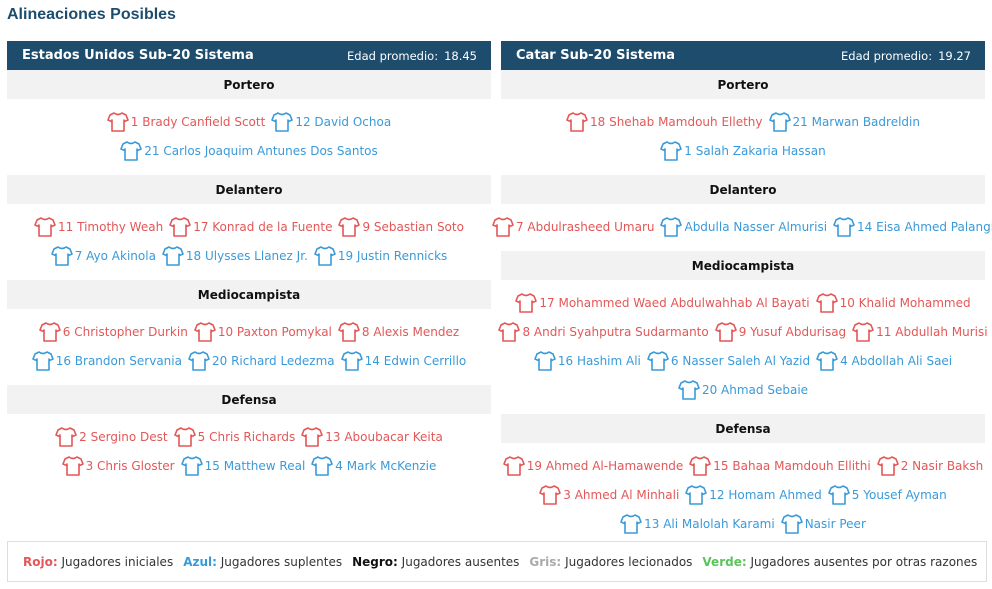  What do you see at coordinates (743, 389) in the screenshot?
I see `player-link: 20 Ahmad Sebaie` at bounding box center [743, 389].